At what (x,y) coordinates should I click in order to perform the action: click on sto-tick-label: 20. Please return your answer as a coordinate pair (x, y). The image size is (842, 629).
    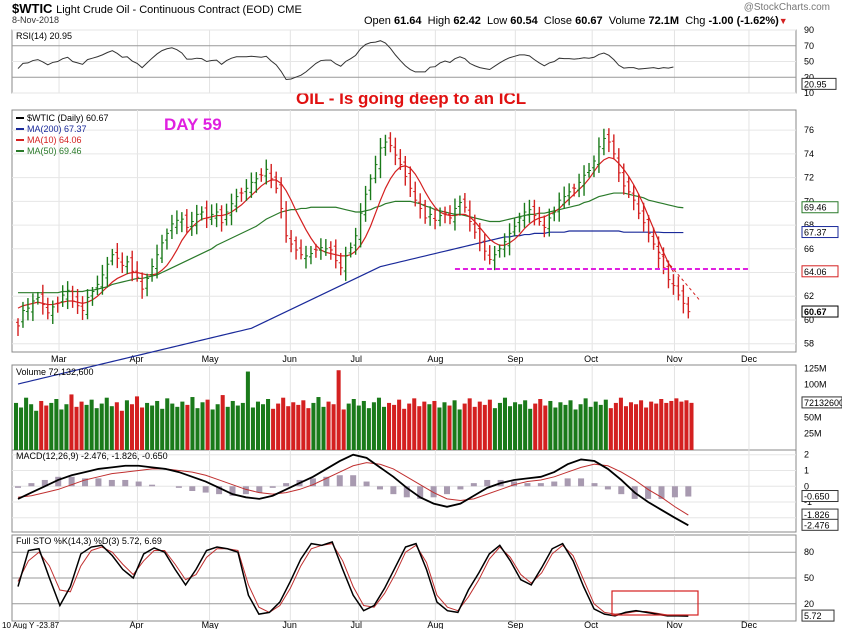
    Looking at the image, I should click on (809, 604).